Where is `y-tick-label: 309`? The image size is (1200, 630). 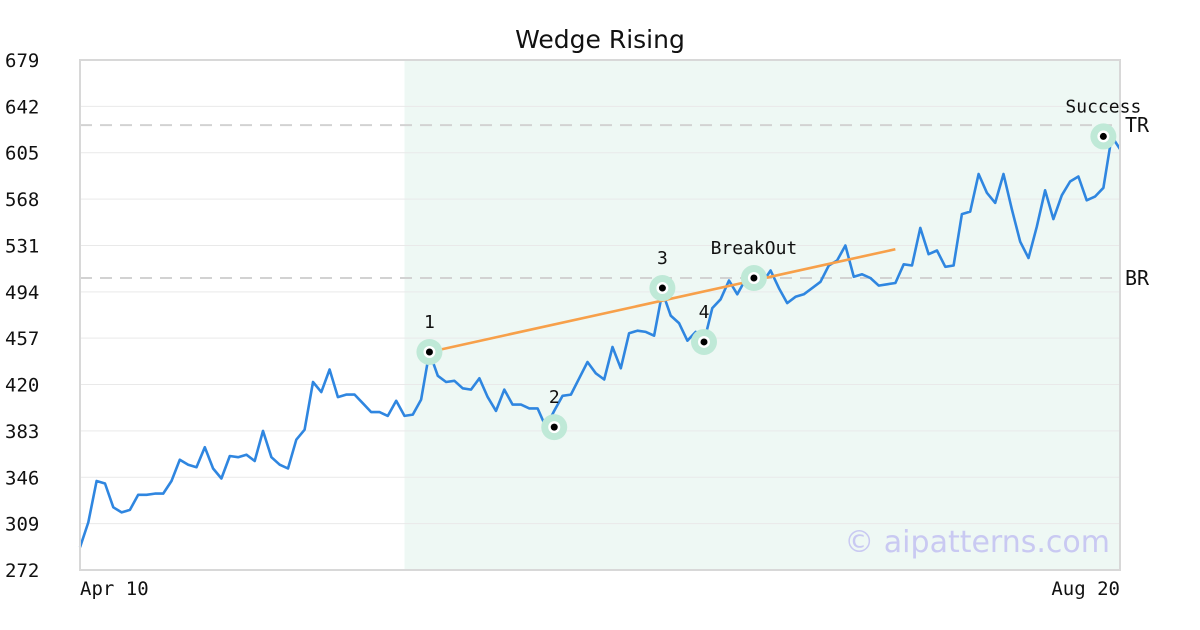
y-tick-label: 309 is located at coordinates (22, 525).